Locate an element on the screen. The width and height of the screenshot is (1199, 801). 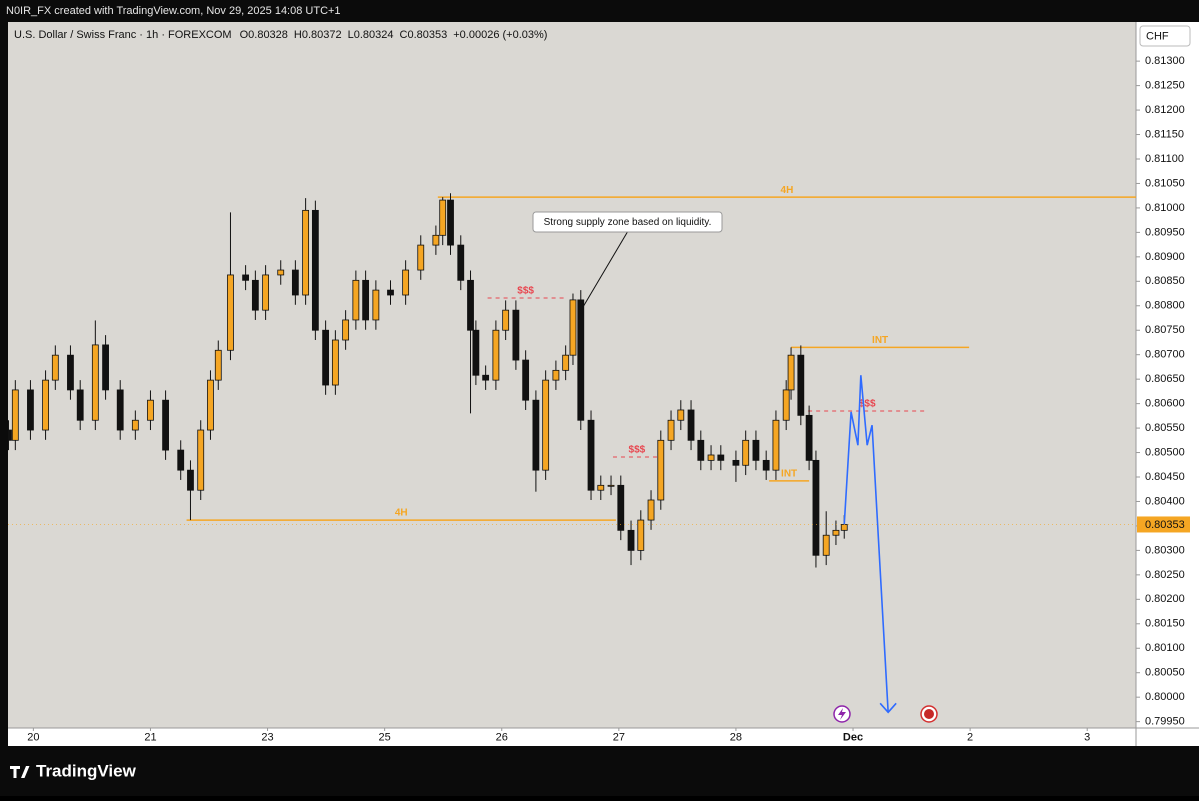
y-tick-label: 0.80250 is located at coordinates (1165, 575).